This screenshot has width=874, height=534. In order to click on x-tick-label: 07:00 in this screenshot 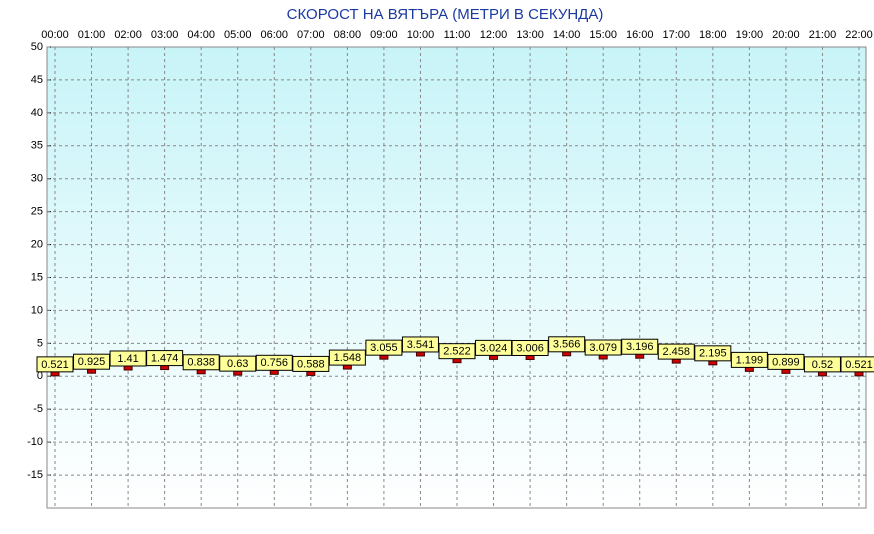, I will do `click(311, 35)`.